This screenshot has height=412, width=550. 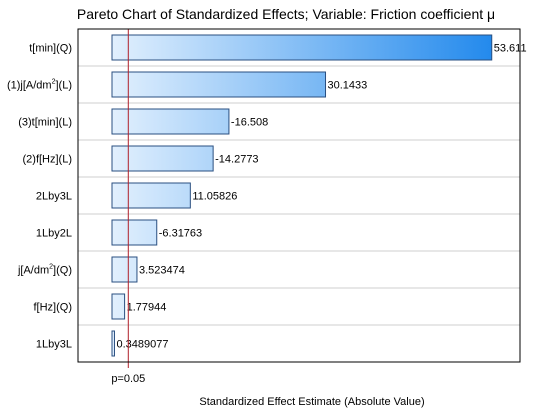 I want to click on value-label: 0.3489077, so click(x=142, y=345).